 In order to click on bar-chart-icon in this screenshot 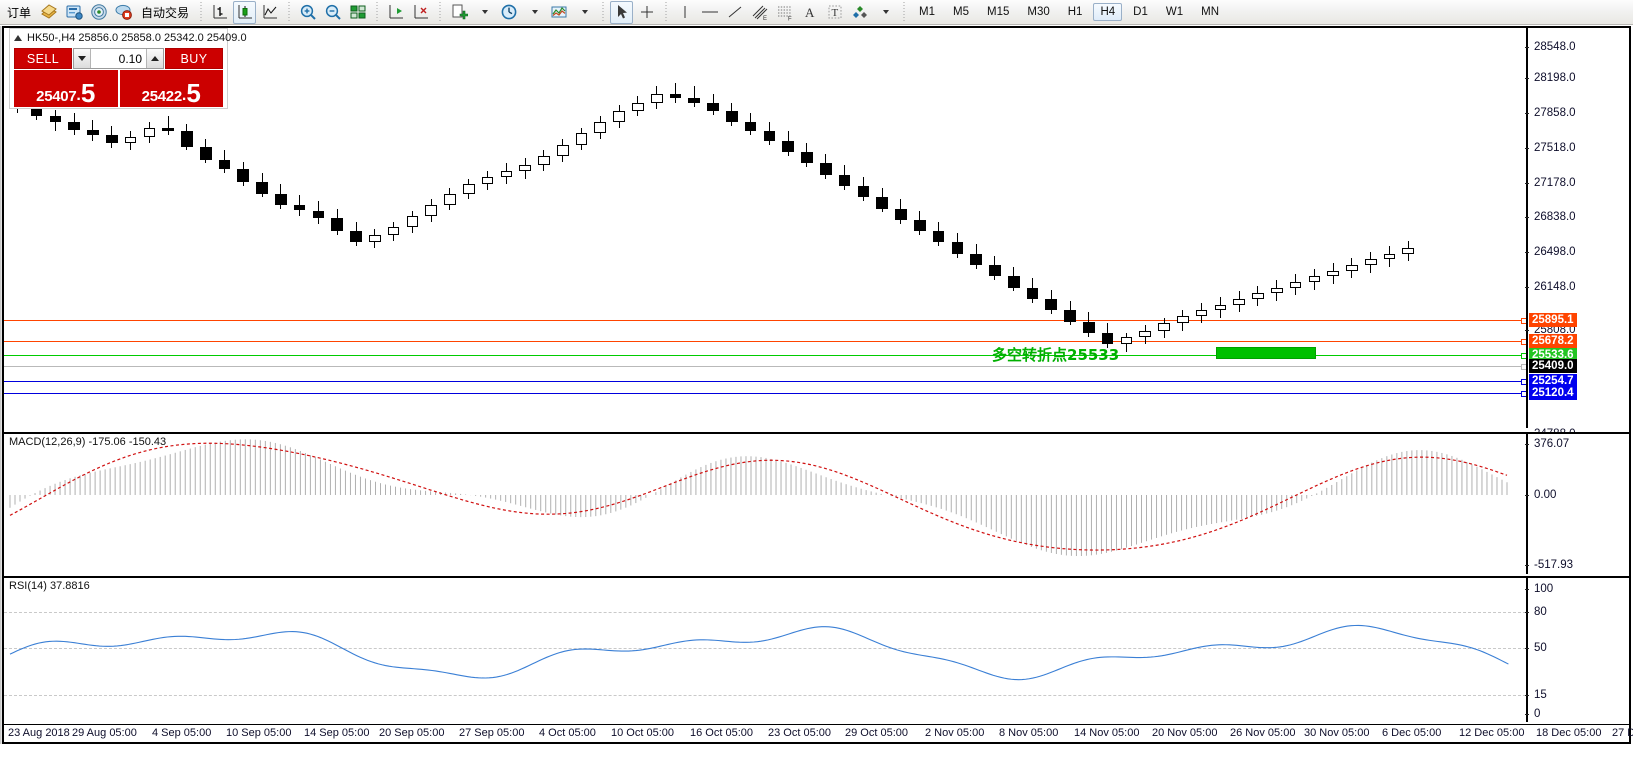, I will do `click(219, 12)`.